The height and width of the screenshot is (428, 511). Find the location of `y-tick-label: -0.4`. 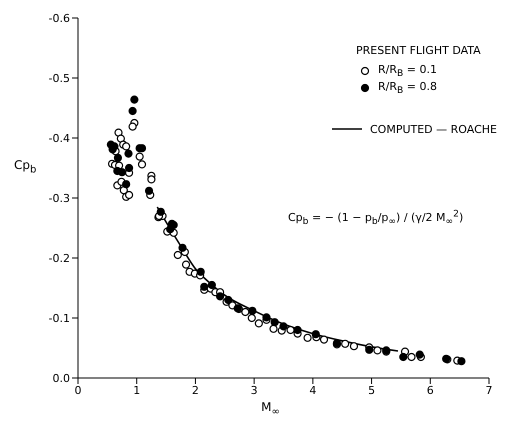

y-tick-label: -0.4 is located at coordinates (59, 138).